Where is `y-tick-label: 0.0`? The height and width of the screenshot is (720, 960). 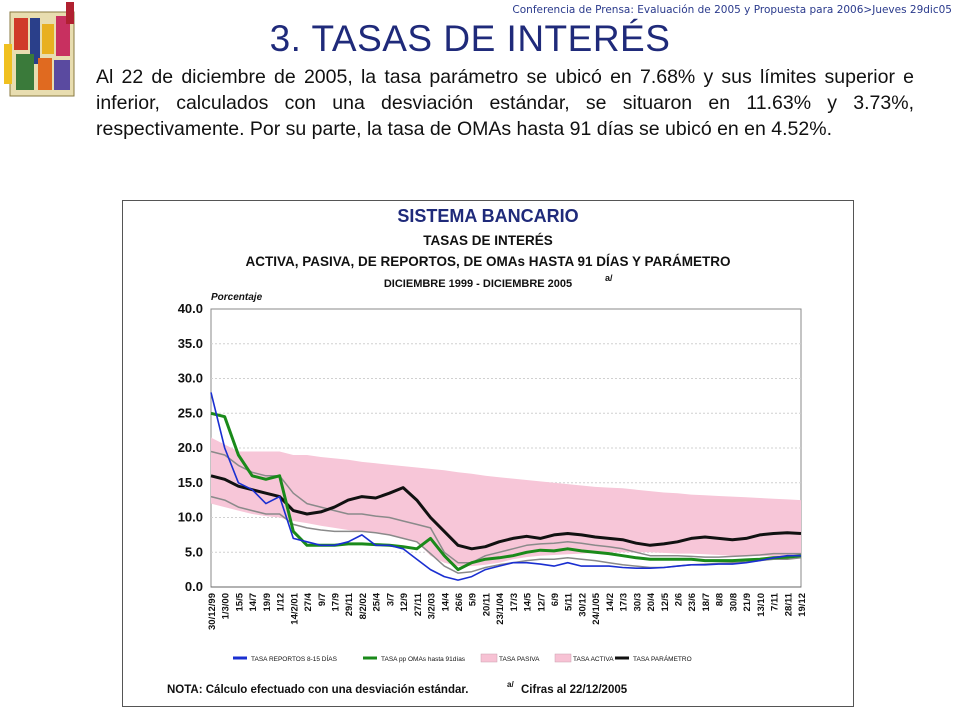 y-tick-label: 0.0 is located at coordinates (194, 586).